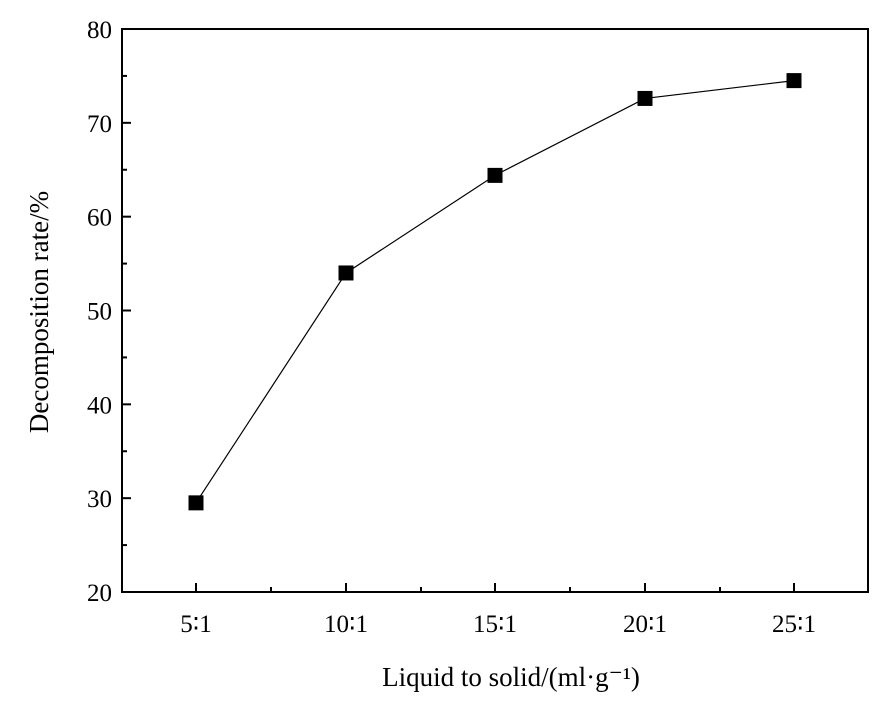 Image resolution: width=896 pixels, height=723 pixels. I want to click on x-tick-label: 20∶1, so click(645, 624).